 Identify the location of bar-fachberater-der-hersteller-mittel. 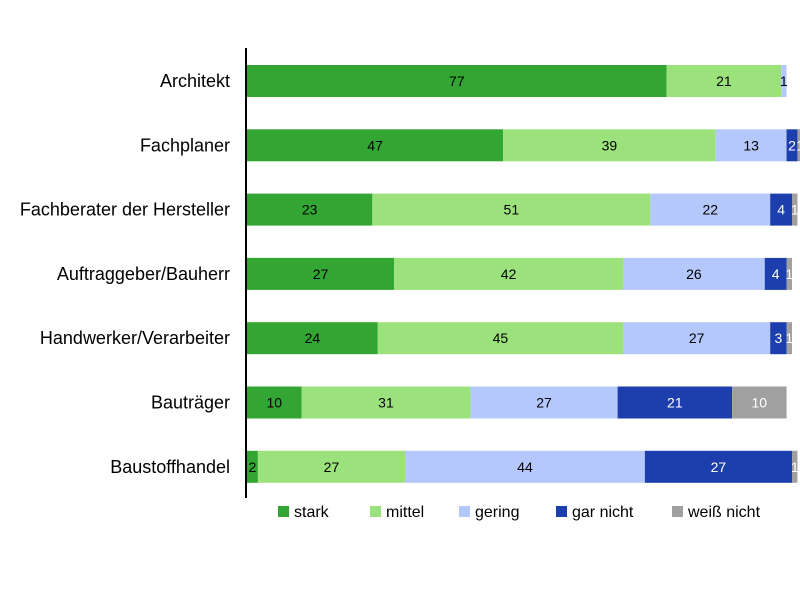
(511, 209).